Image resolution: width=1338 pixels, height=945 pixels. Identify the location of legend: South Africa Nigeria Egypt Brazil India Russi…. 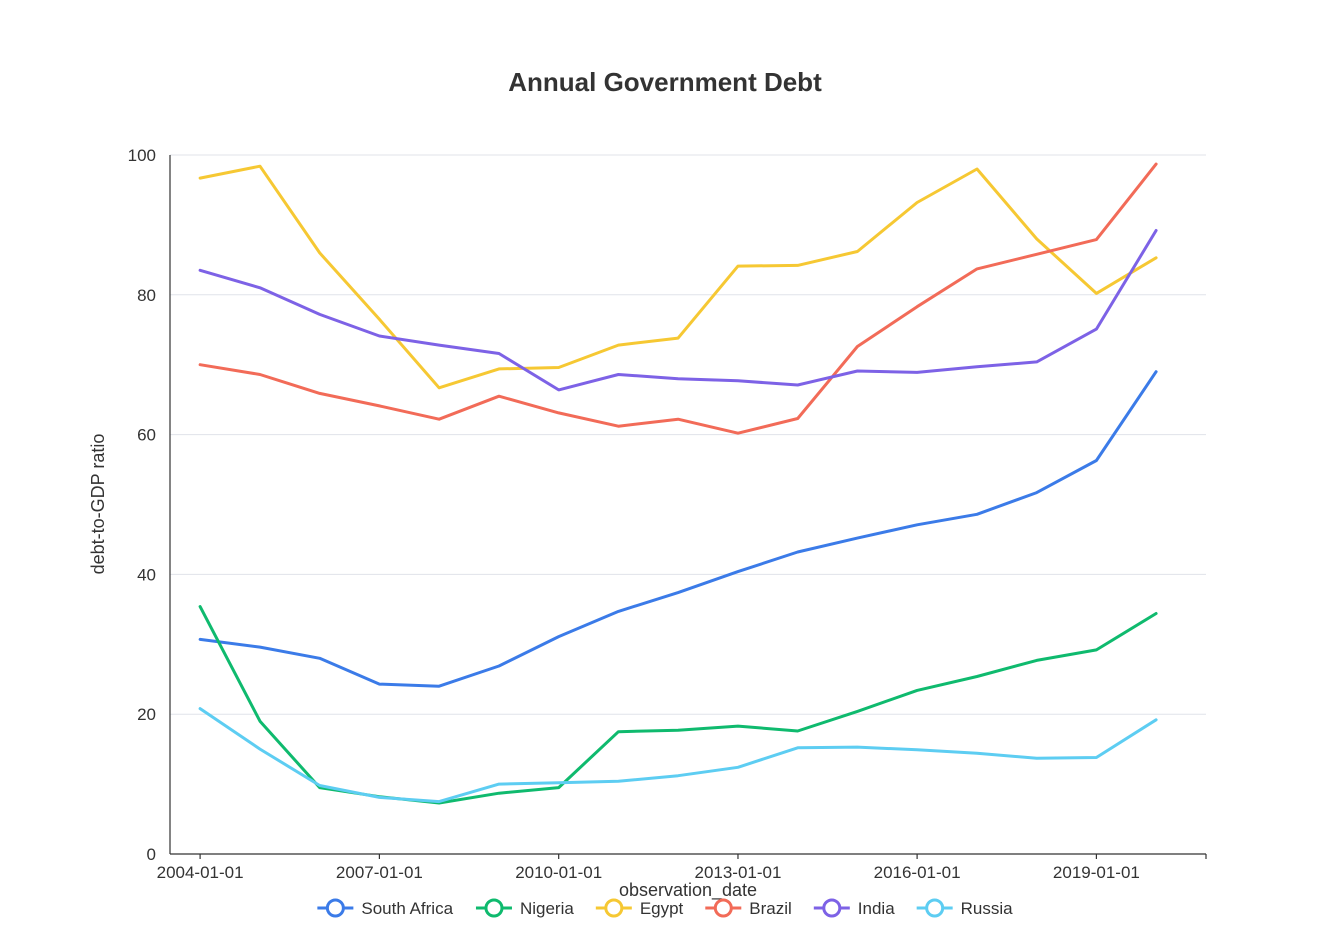
(665, 908).